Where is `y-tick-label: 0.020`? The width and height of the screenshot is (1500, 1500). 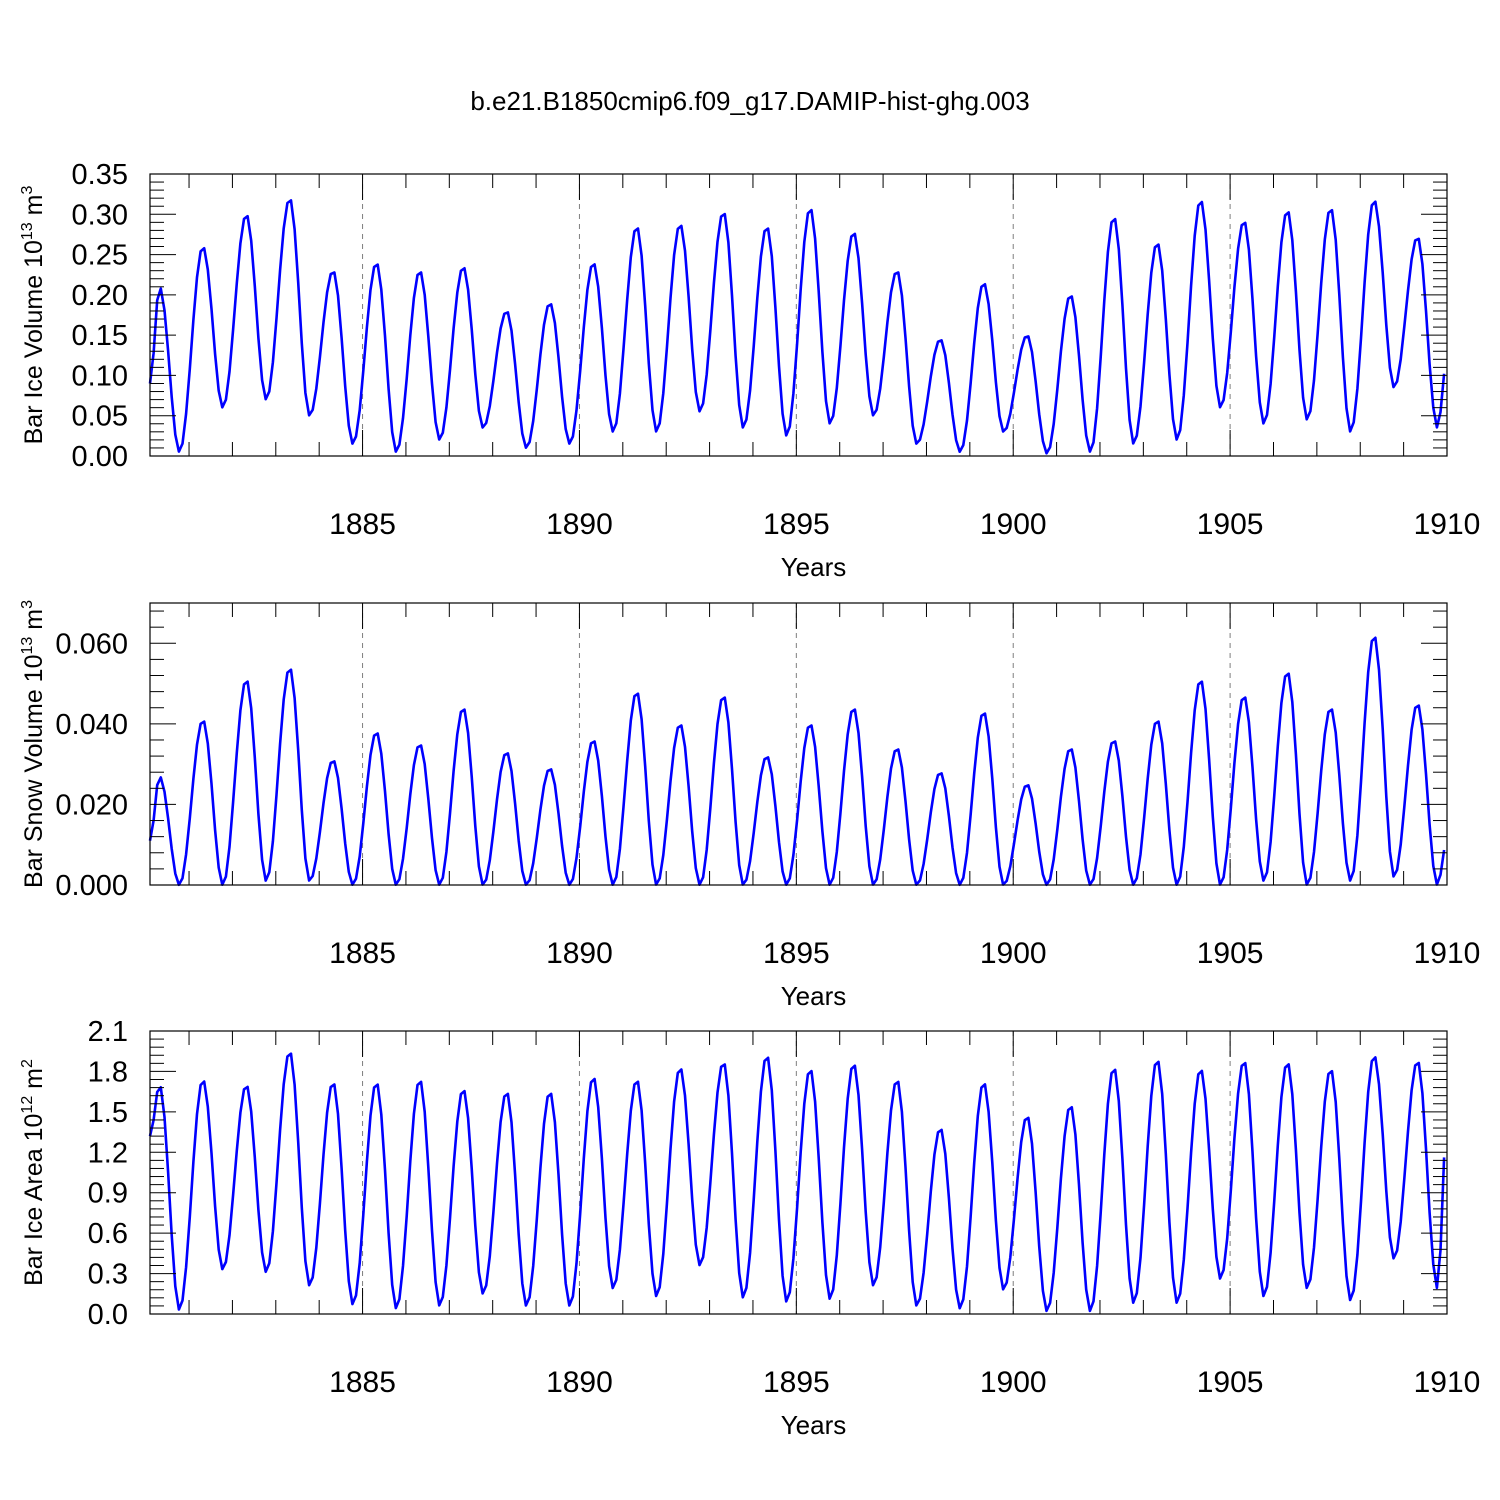 y-tick-label: 0.020 is located at coordinates (91, 805).